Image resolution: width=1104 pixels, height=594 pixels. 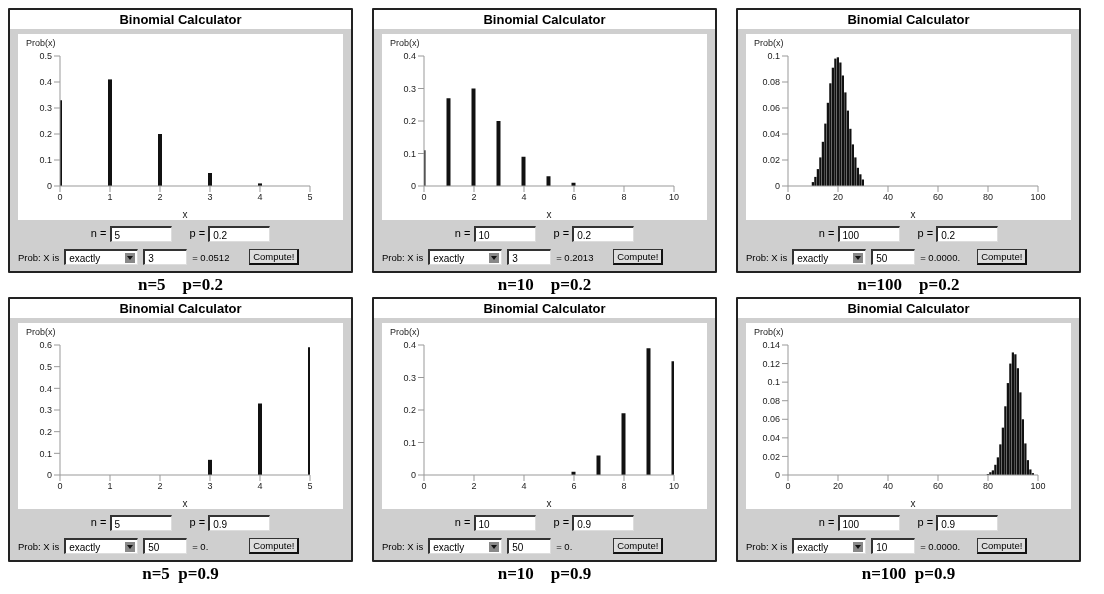 What do you see at coordinates (110, 197) in the screenshot?
I see `x-tick-label: 1` at bounding box center [110, 197].